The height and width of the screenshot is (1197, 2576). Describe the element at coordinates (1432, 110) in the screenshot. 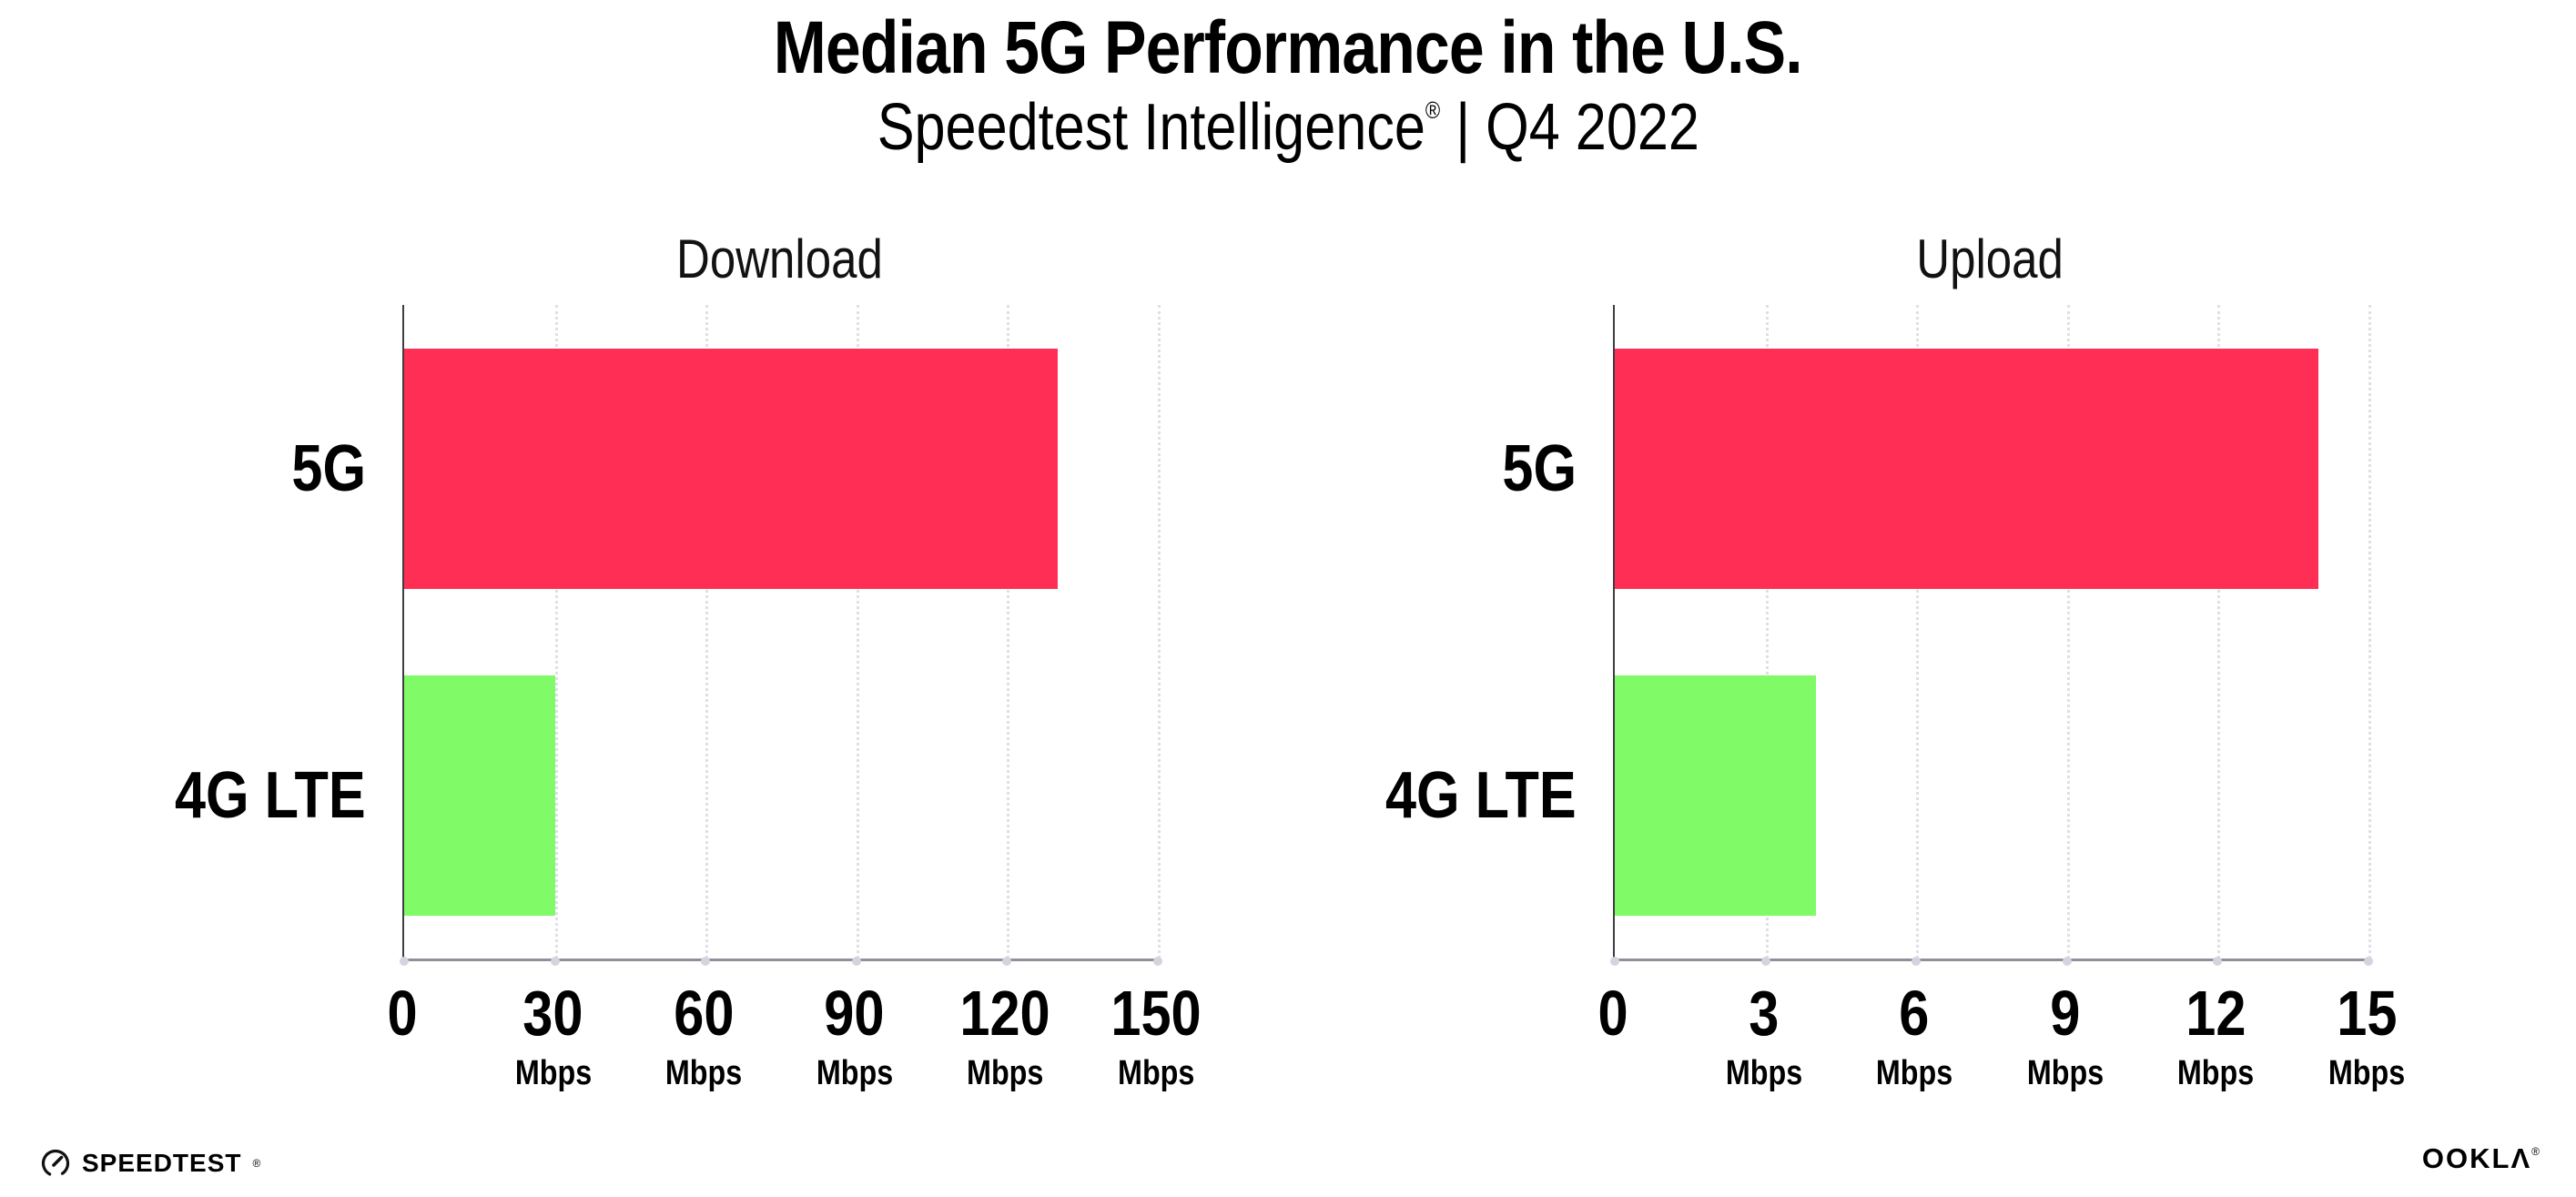

I see `registered-mark: ®` at that location.